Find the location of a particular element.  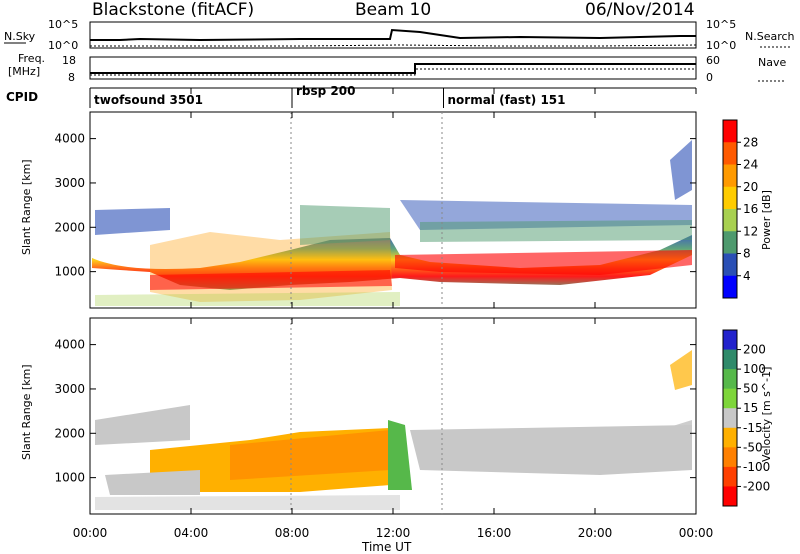

noise-panel is located at coordinates (393, 35).